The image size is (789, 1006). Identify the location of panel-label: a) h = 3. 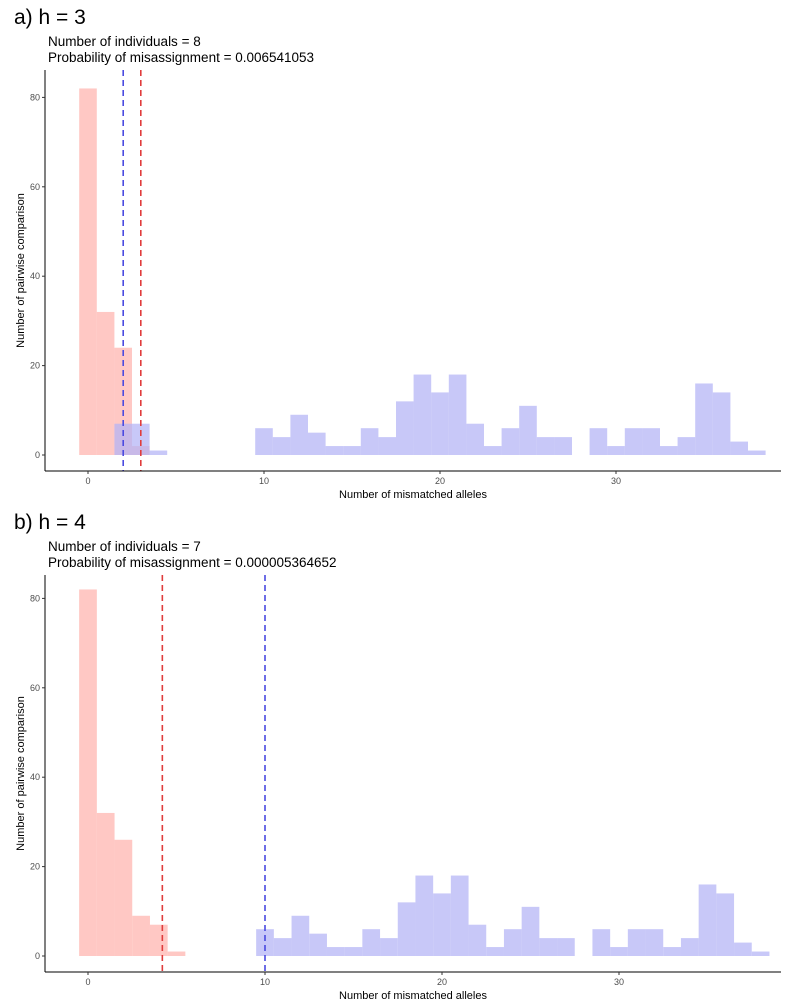
(50, 17).